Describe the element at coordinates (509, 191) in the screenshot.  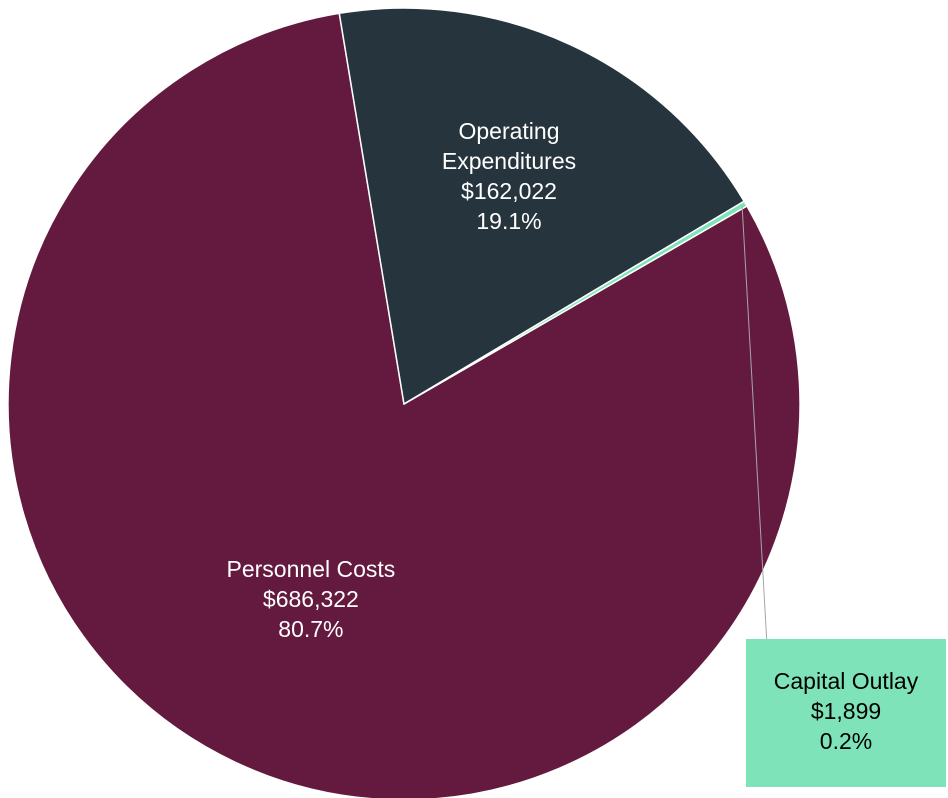
I see `slice-value-label: $162,022` at that location.